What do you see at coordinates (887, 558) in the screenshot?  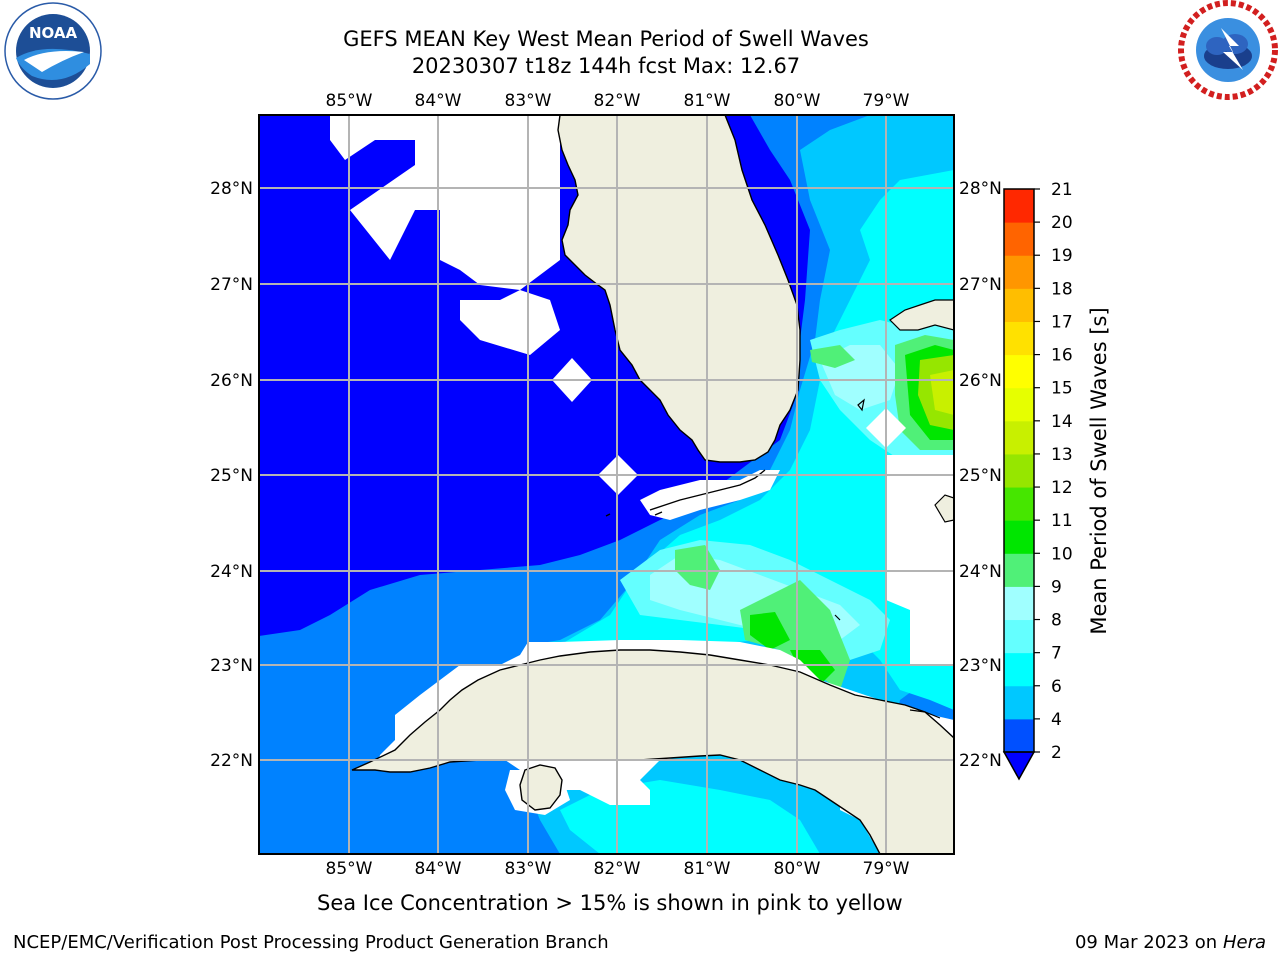 I see `land-islets` at bounding box center [887, 558].